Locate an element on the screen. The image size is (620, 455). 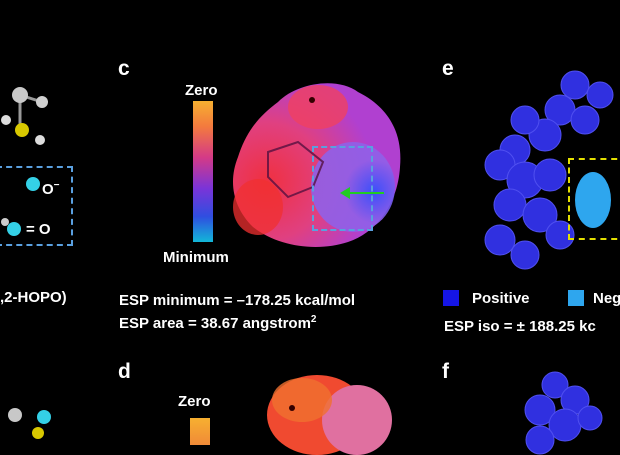
ligand-name-label: ,2-HOPO) is located at coordinates (33, 297).